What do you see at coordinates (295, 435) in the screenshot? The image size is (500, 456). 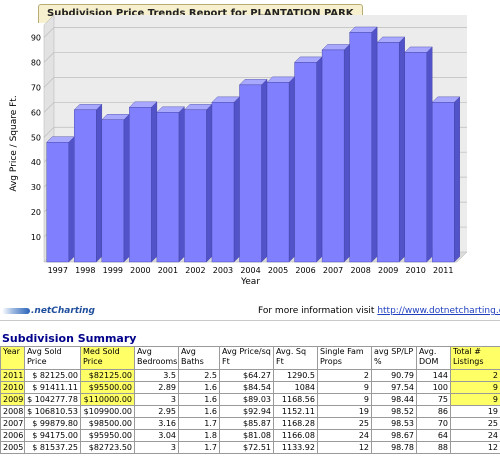 I see `table-cell: 1166.08` at bounding box center [295, 435].